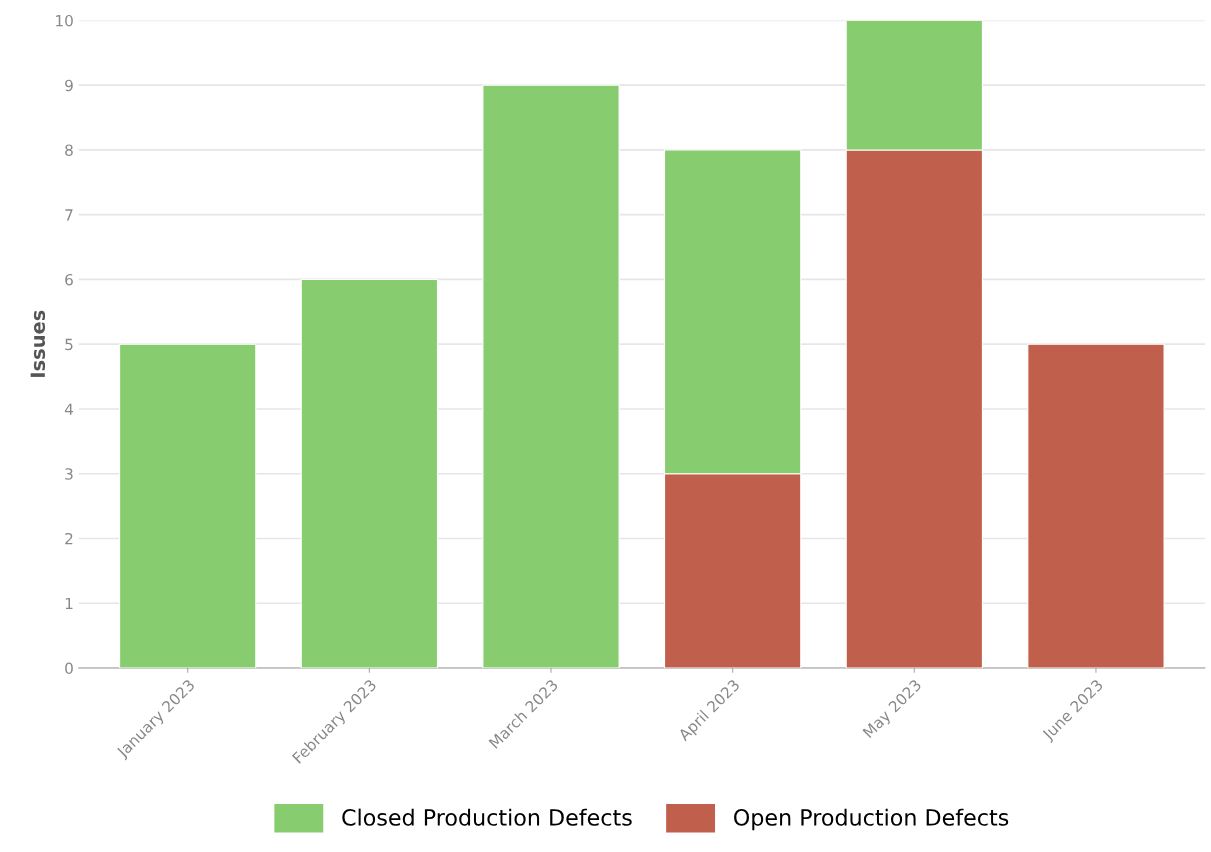  What do you see at coordinates (64, 20) in the screenshot?
I see `y-tick-label: 10` at bounding box center [64, 20].